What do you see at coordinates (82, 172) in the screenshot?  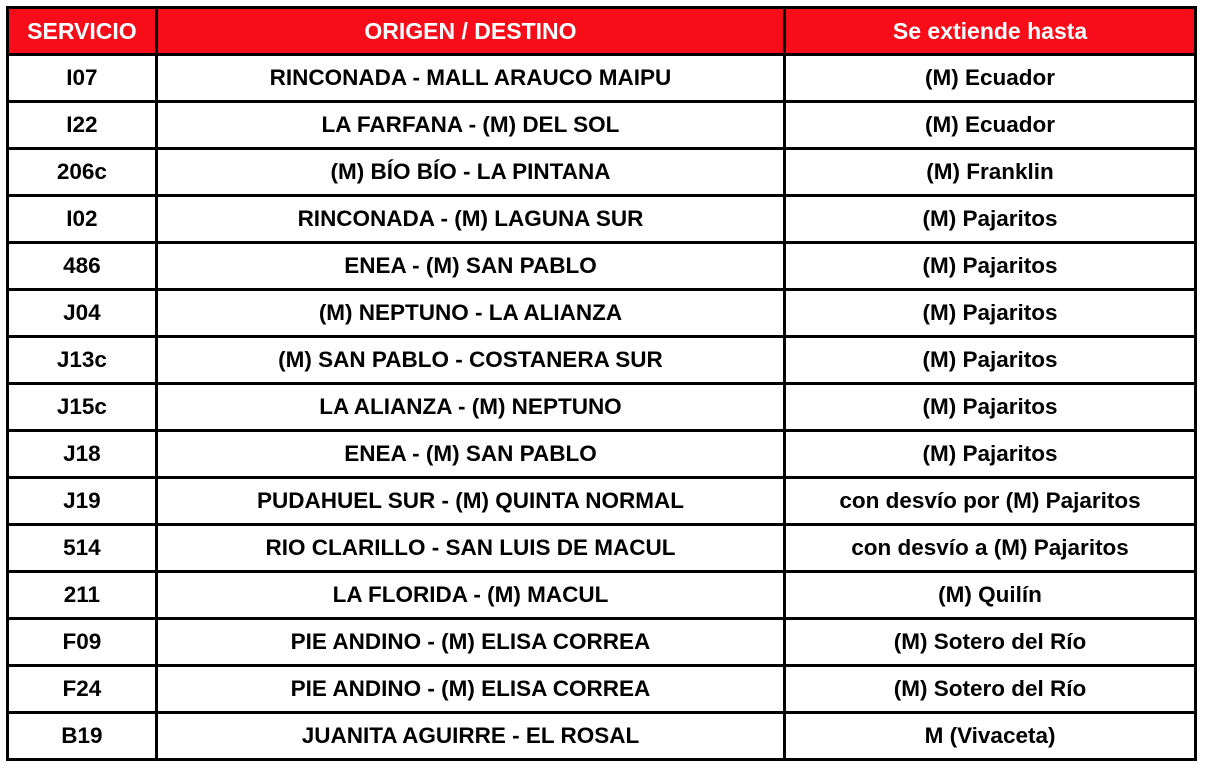 I see `cell-servicio: 206c` at bounding box center [82, 172].